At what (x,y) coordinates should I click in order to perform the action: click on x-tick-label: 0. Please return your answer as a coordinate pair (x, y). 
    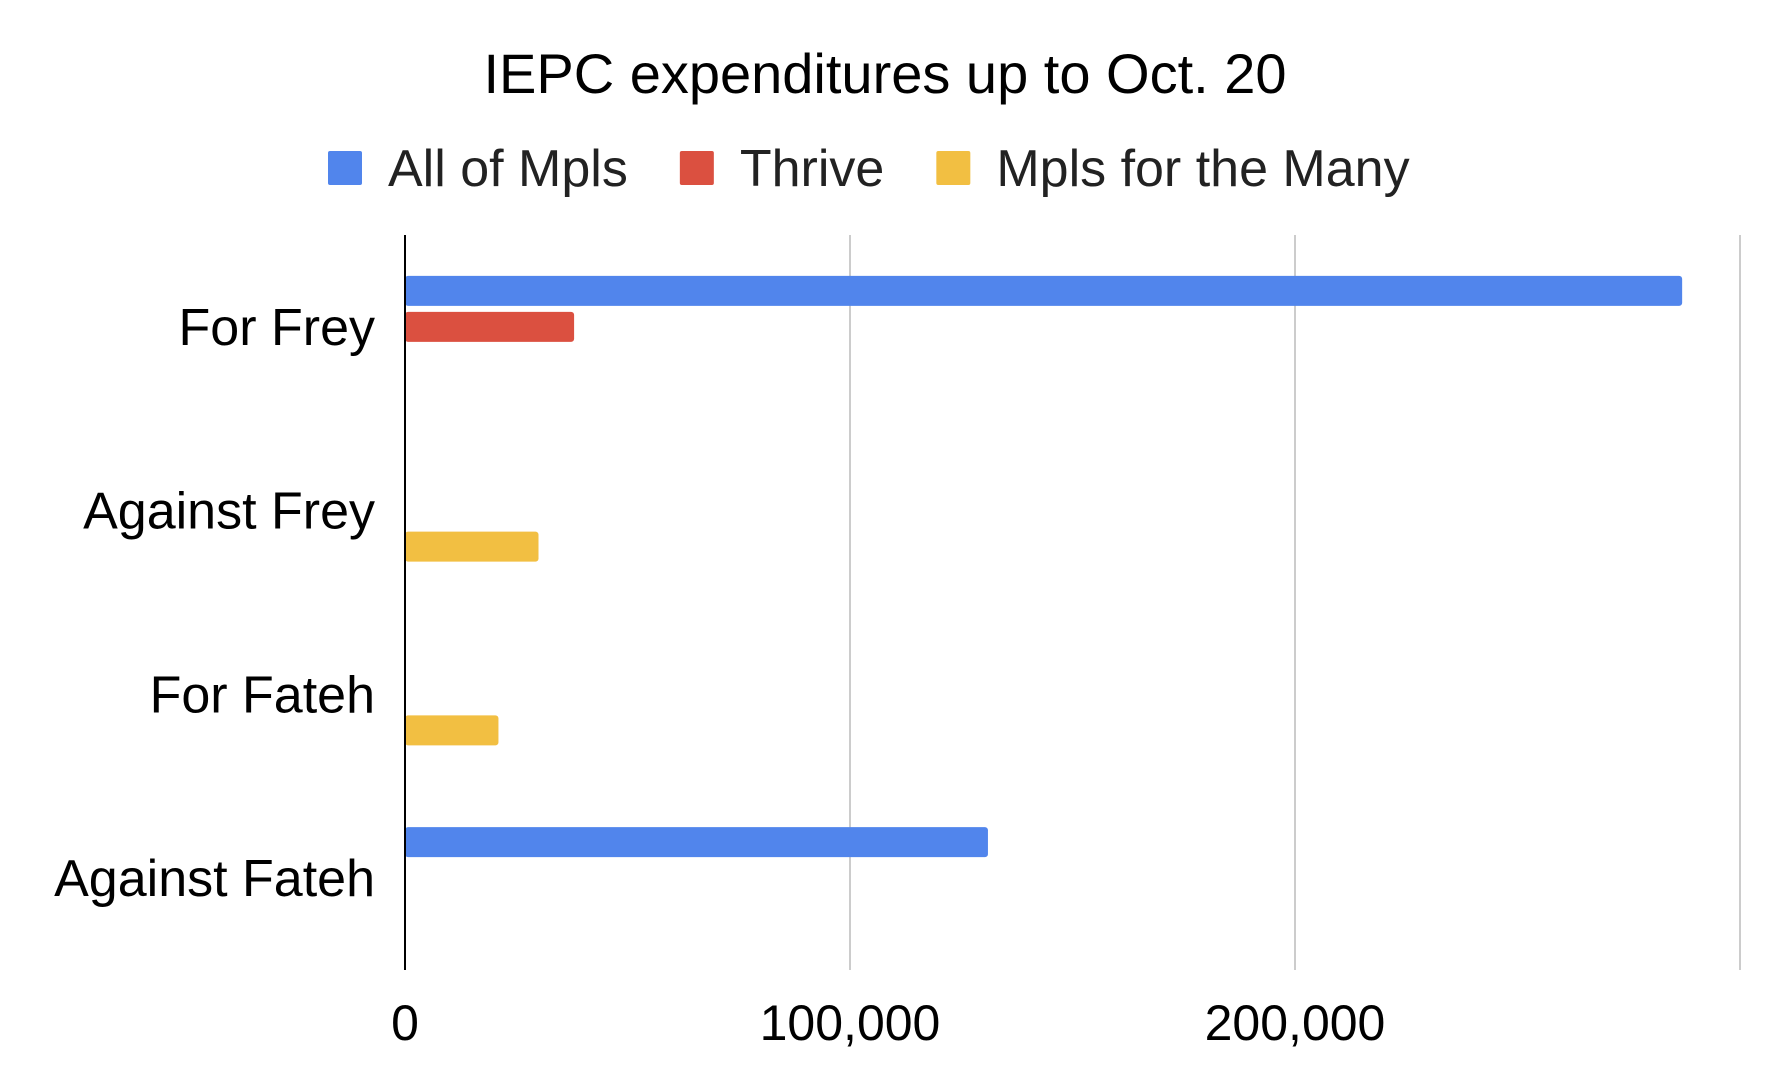
    Looking at the image, I should click on (405, 1023).